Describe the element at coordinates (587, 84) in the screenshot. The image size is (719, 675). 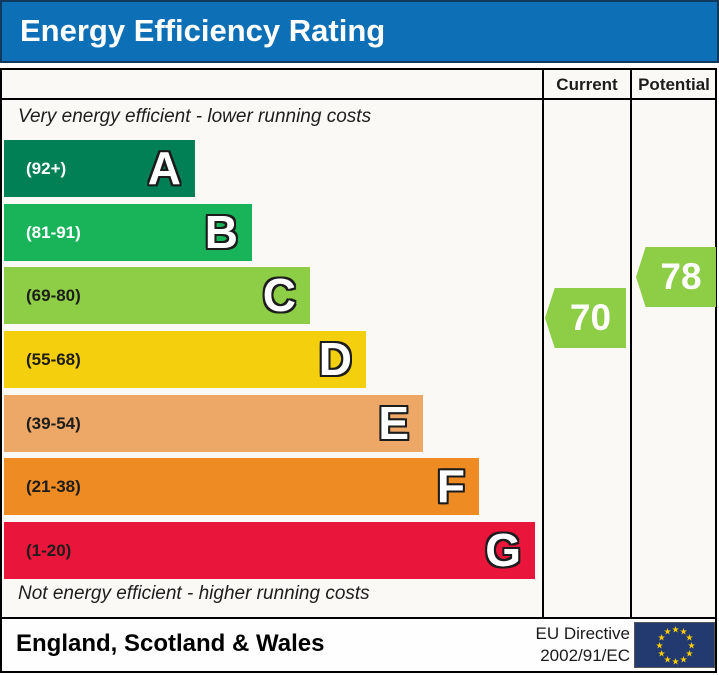
I see `current-column-header: Current` at that location.